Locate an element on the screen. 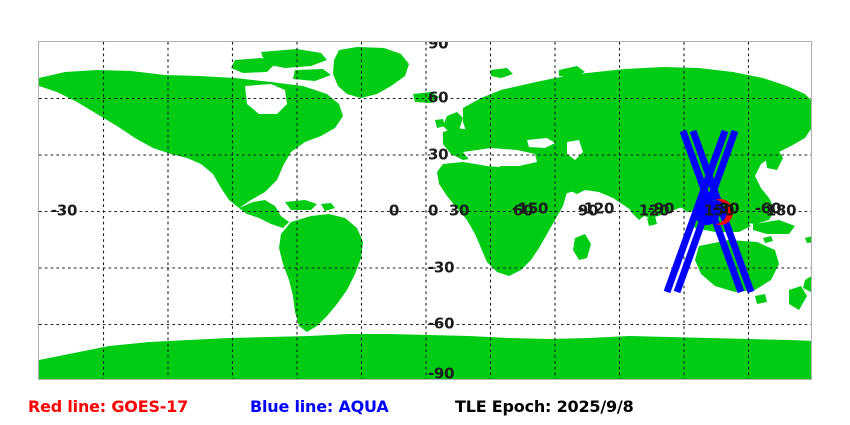 This screenshot has height=425, width=850. madagascar-shape is located at coordinates (582, 247).